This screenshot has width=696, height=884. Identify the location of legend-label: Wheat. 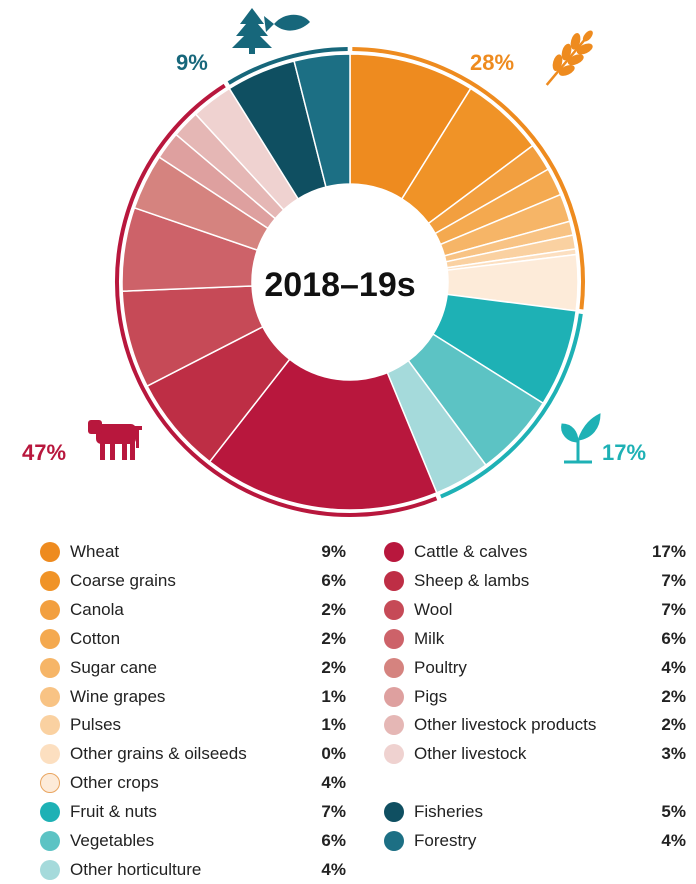
(95, 551).